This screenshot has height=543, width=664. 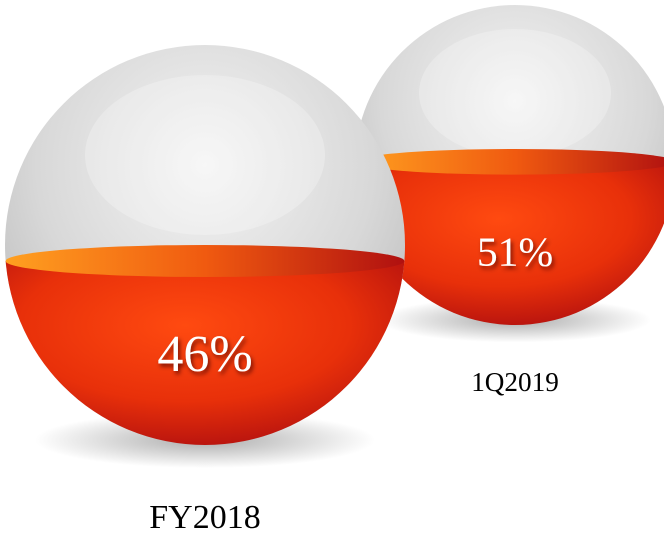 What do you see at coordinates (515, 382) in the screenshot?
I see `category-label: 1Q2019` at bounding box center [515, 382].